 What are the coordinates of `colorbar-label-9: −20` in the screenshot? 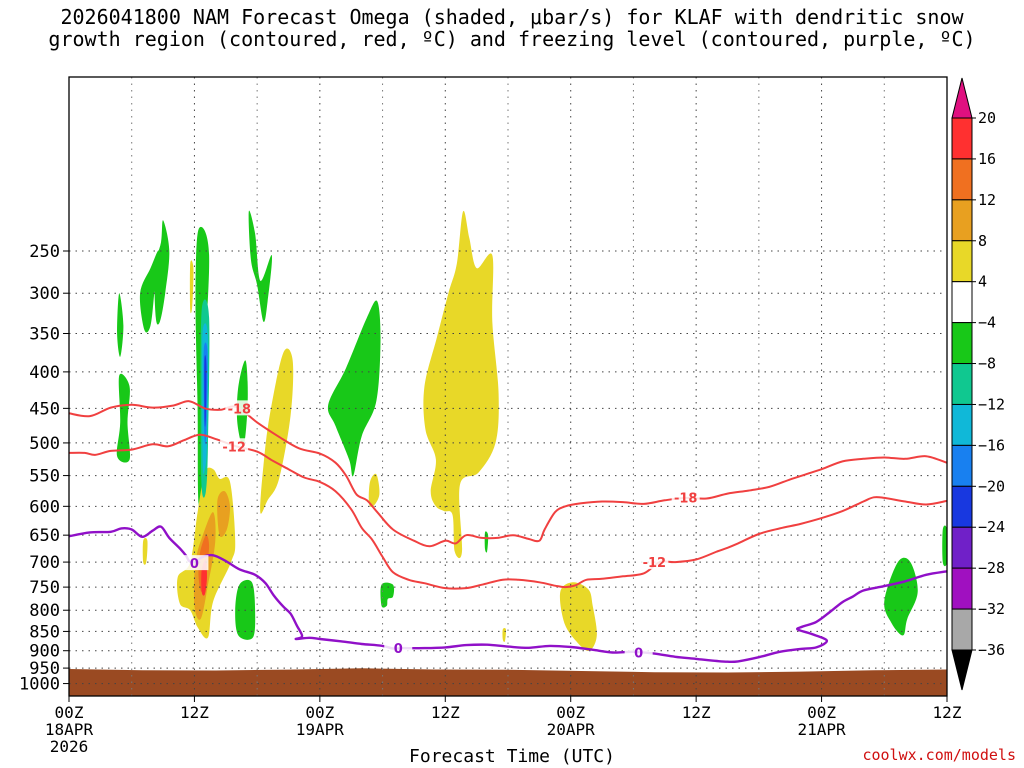 It's located at (991, 486).